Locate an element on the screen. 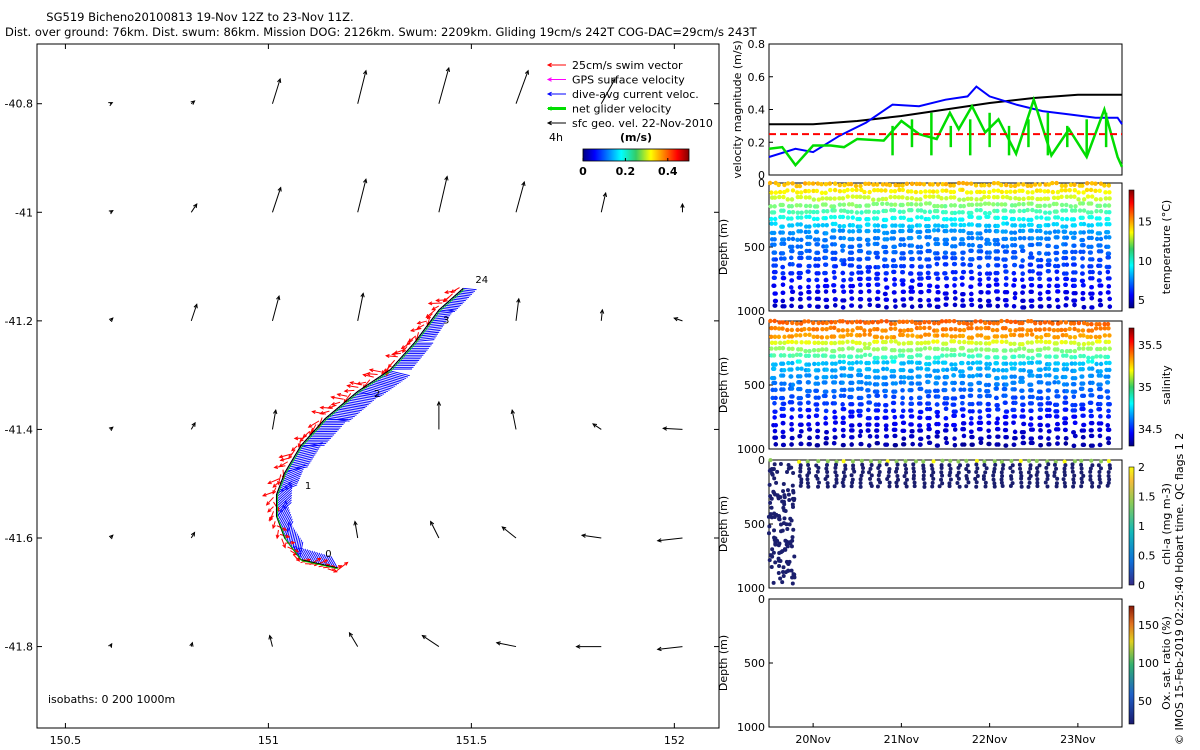 The height and width of the screenshot is (750, 1200). map-ytick-label: -40.8 is located at coordinates (19, 104).